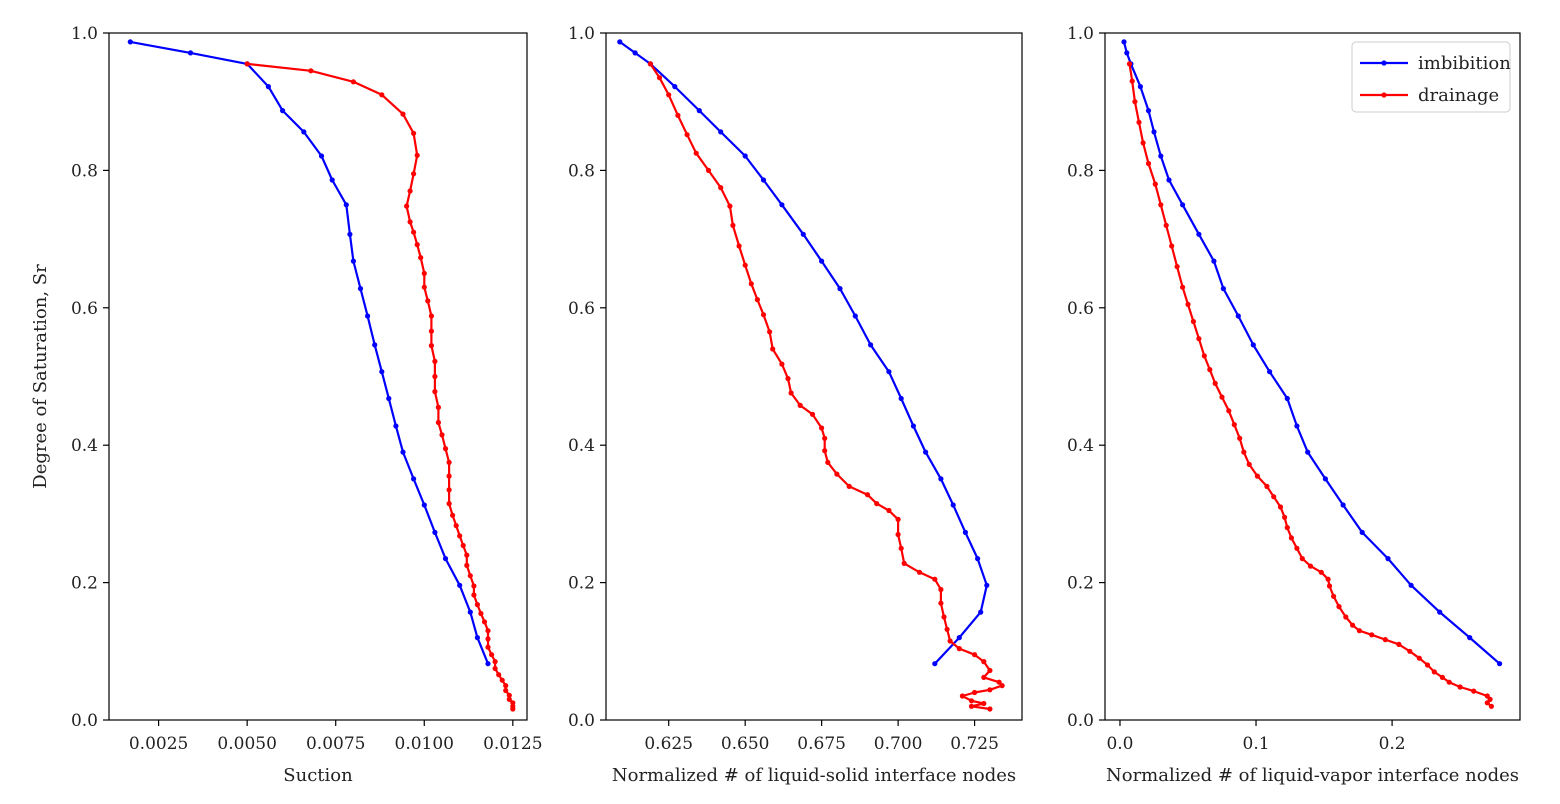  Describe the element at coordinates (1080, 309) in the screenshot. I see `y-tick-label: 0.6` at that location.